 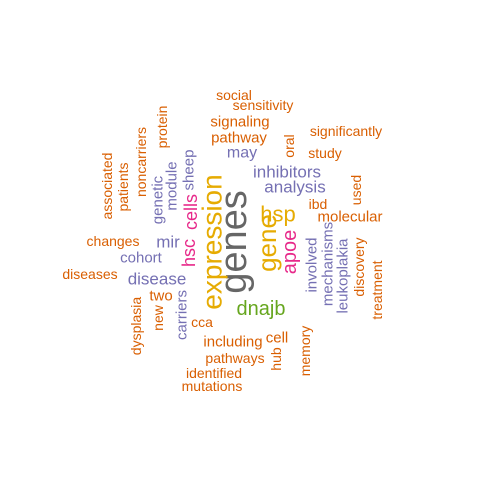 What do you see at coordinates (294, 187) in the screenshot?
I see `word-analysis: analysis` at bounding box center [294, 187].